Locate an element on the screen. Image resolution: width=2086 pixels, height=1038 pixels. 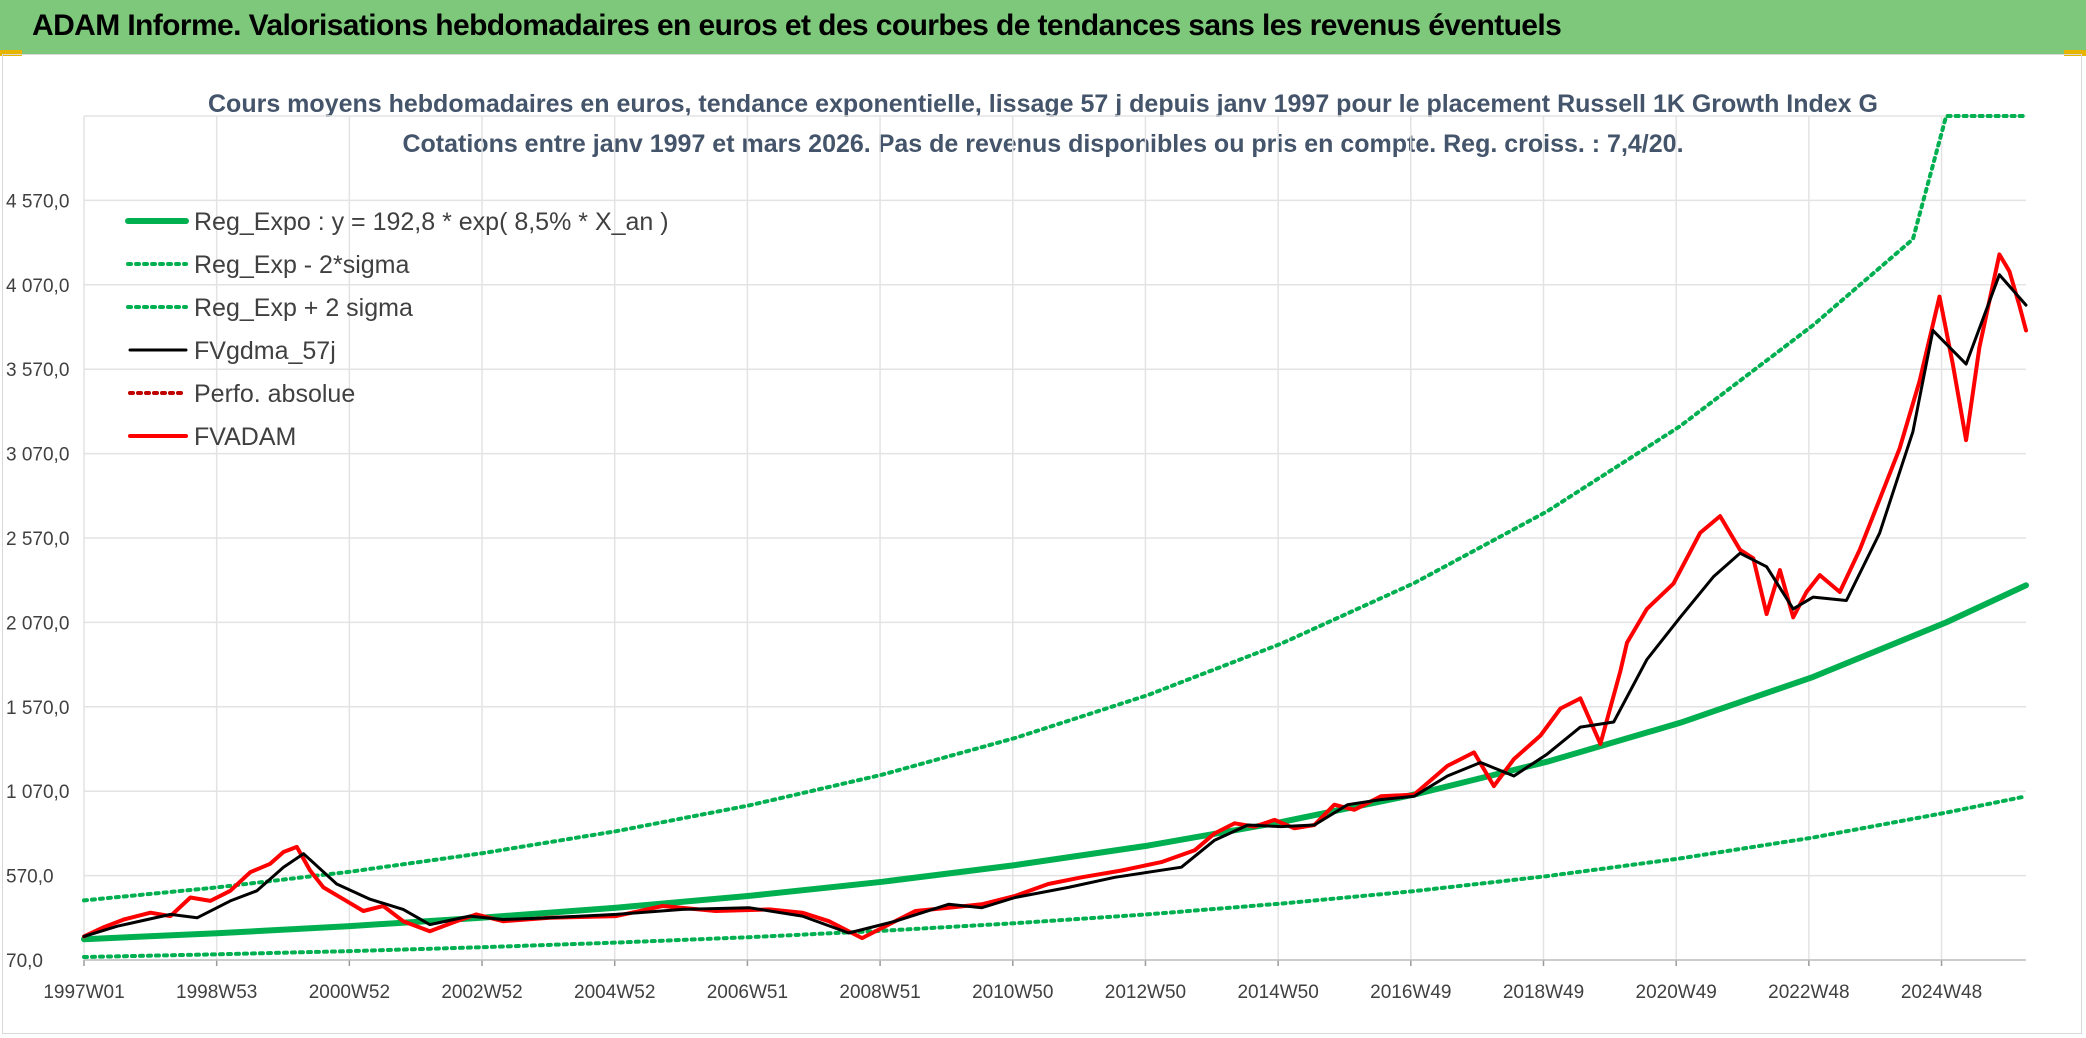
corner-mark-left is located at coordinates (11, 53).